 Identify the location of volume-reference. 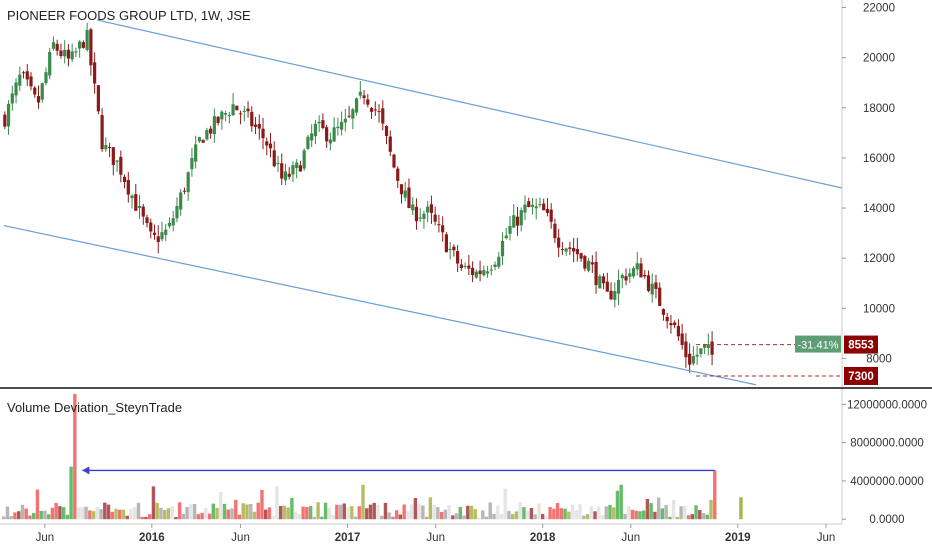
(398, 470).